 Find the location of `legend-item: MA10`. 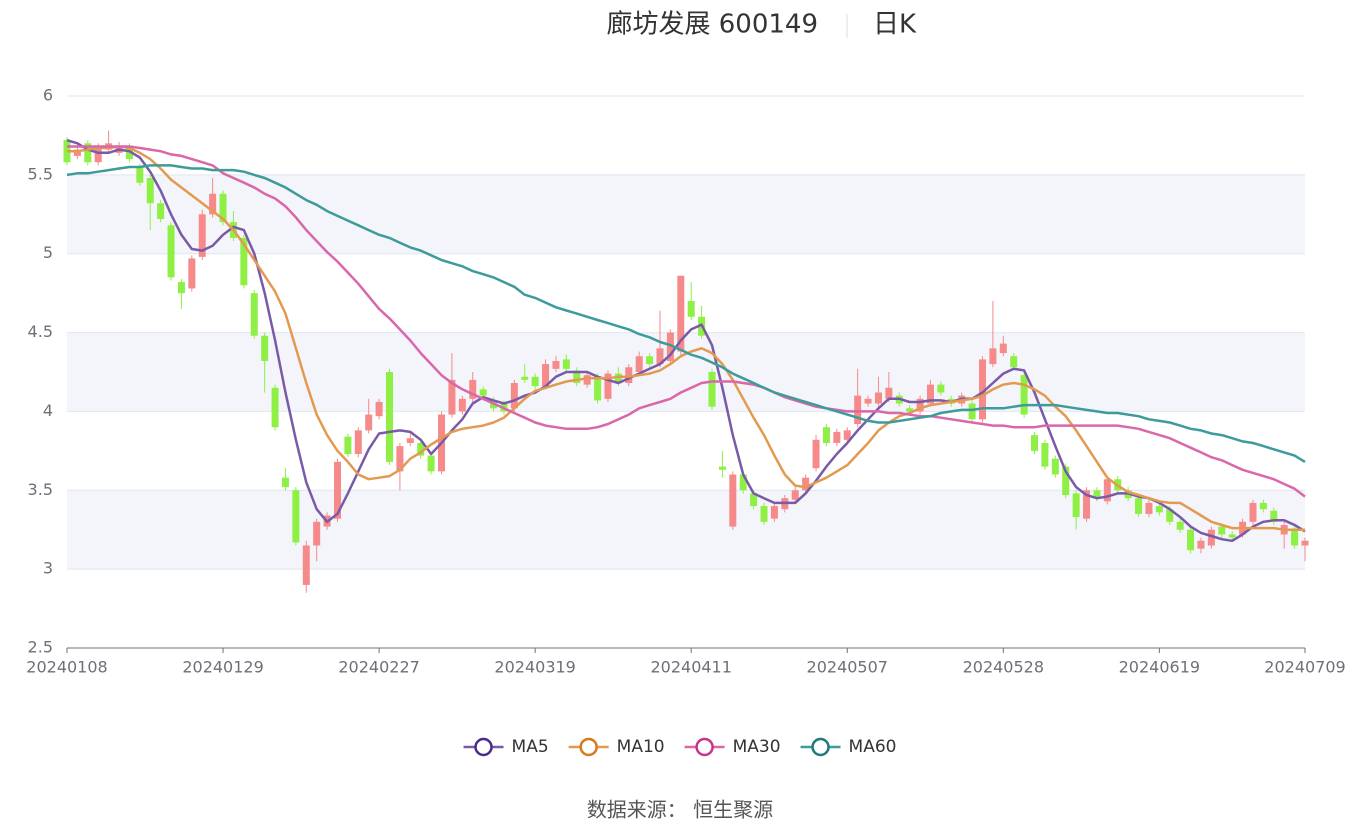

legend-item: MA10 is located at coordinates (616, 747).